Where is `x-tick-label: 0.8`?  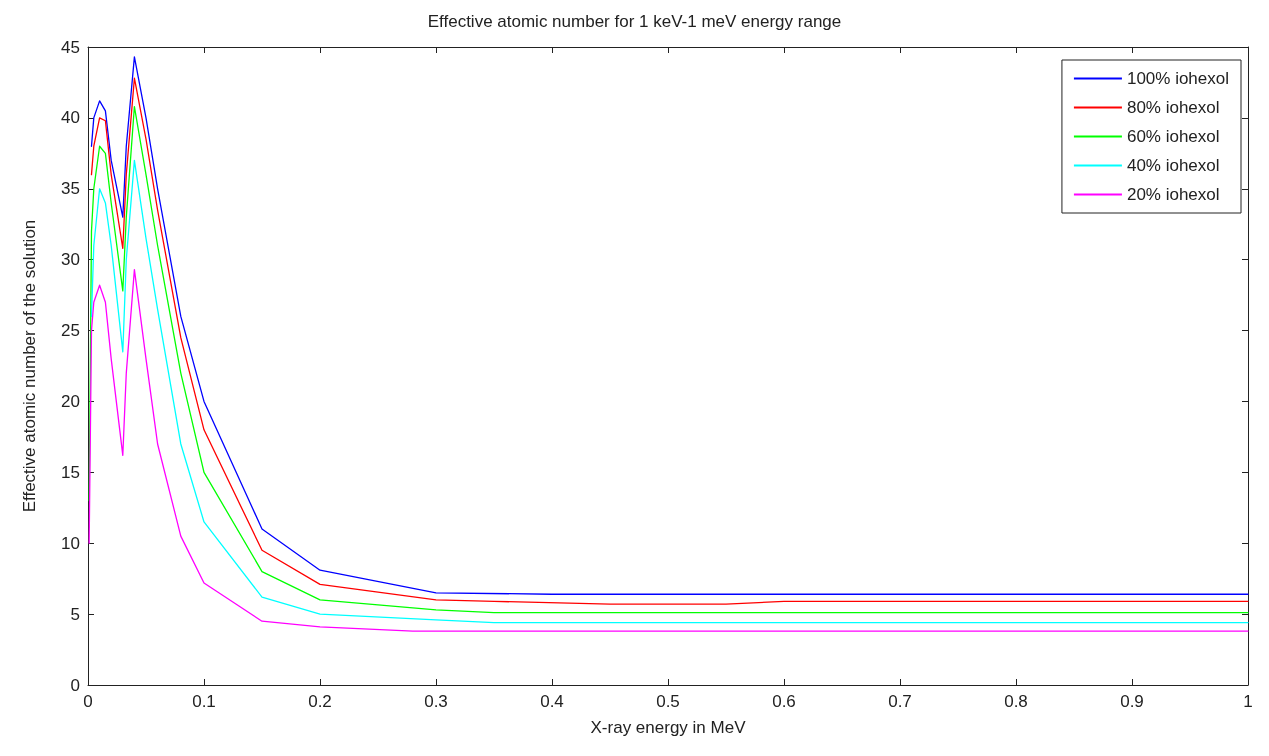
x-tick-label: 0.8 is located at coordinates (1016, 701).